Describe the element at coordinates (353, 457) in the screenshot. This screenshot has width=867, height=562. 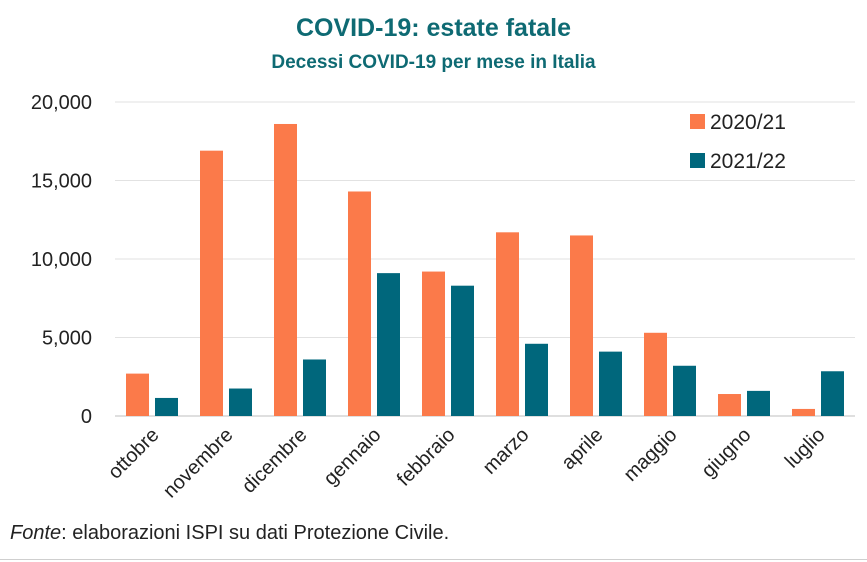
I see `x-tick-label: gennaio` at that location.